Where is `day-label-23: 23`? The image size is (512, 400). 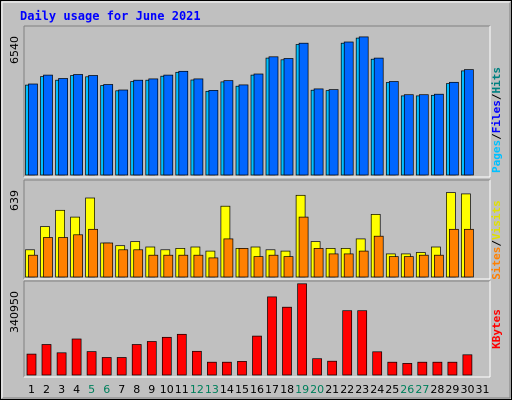 day-label-23: 23 is located at coordinates (362, 389).